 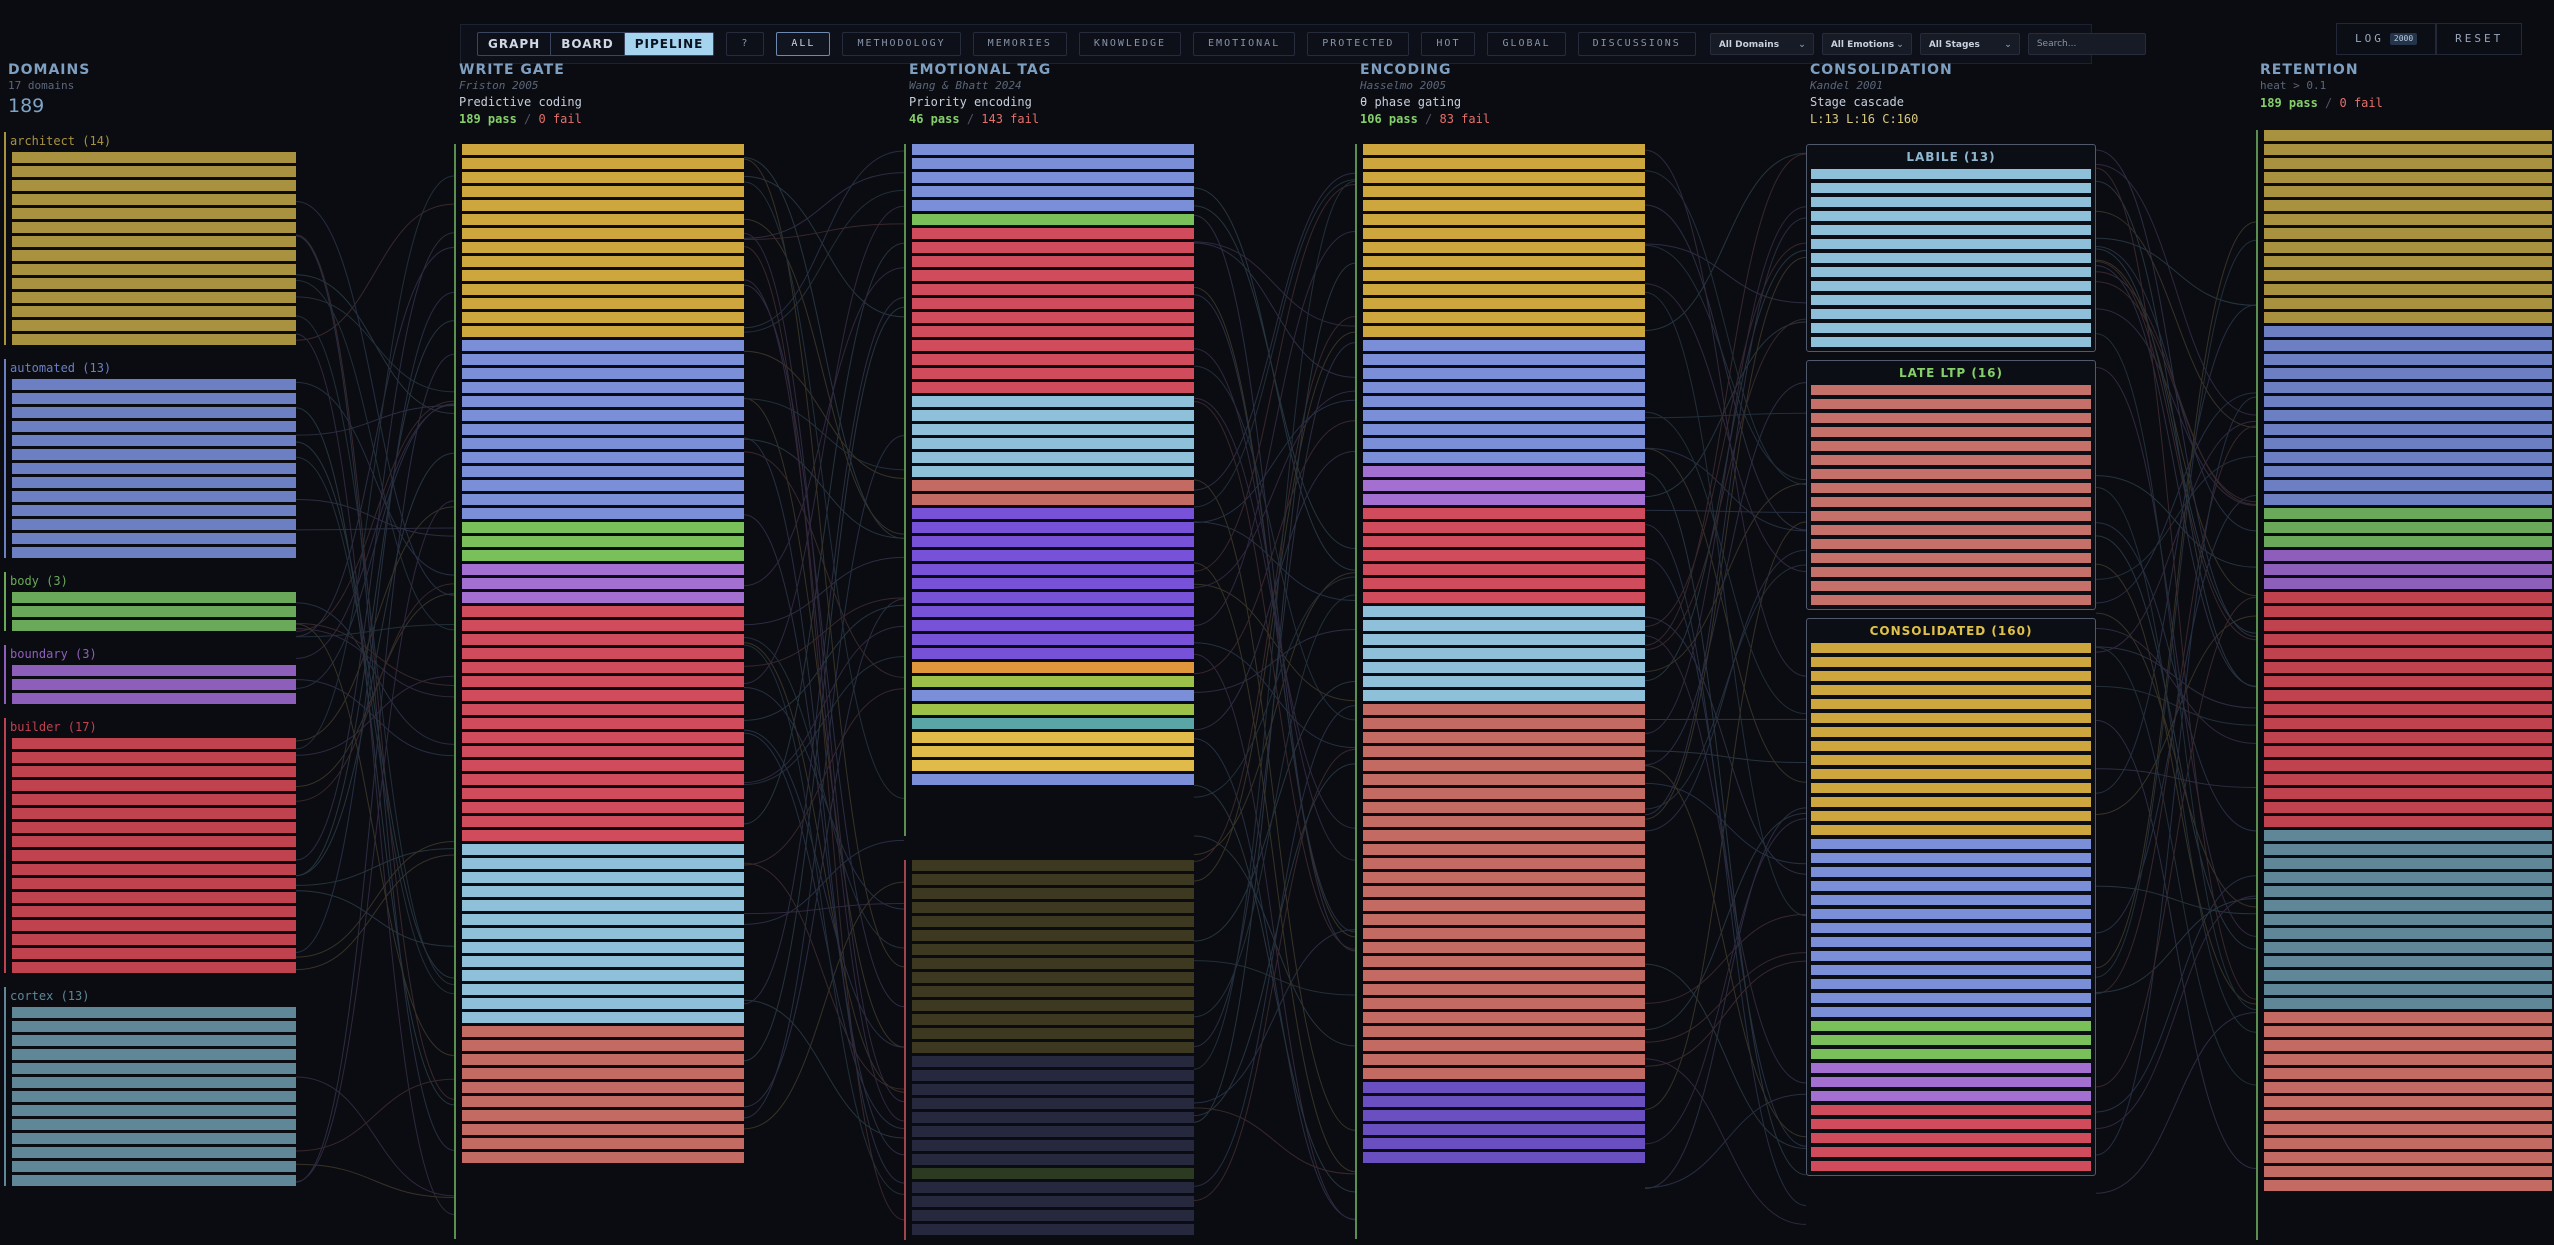 I want to click on domain-select: All Domains ⌄, so click(x=1761, y=44).